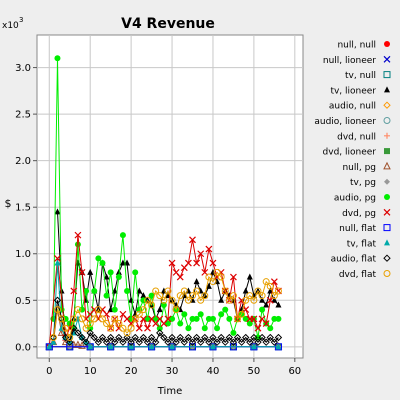 Image resolution: width=400 pixels, height=400 pixels. Describe the element at coordinates (23, 115) in the screenshot. I see `y-tick-label: 2.5` at that location.